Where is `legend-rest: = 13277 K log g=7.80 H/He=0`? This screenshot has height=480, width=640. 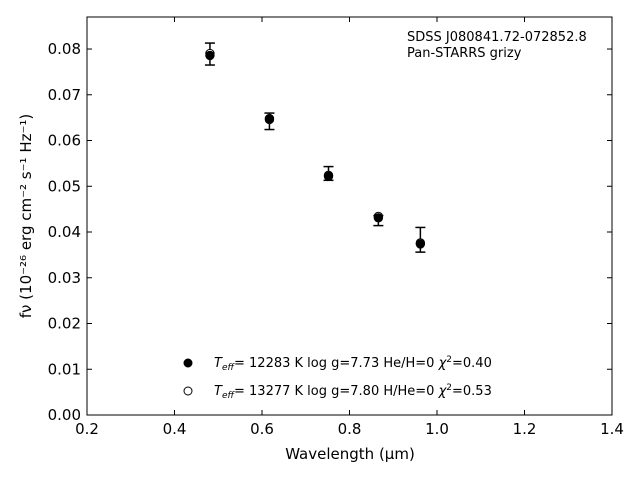
legend-rest: = 13277 K log g=7.80 H/He=0 is located at coordinates (336, 391).